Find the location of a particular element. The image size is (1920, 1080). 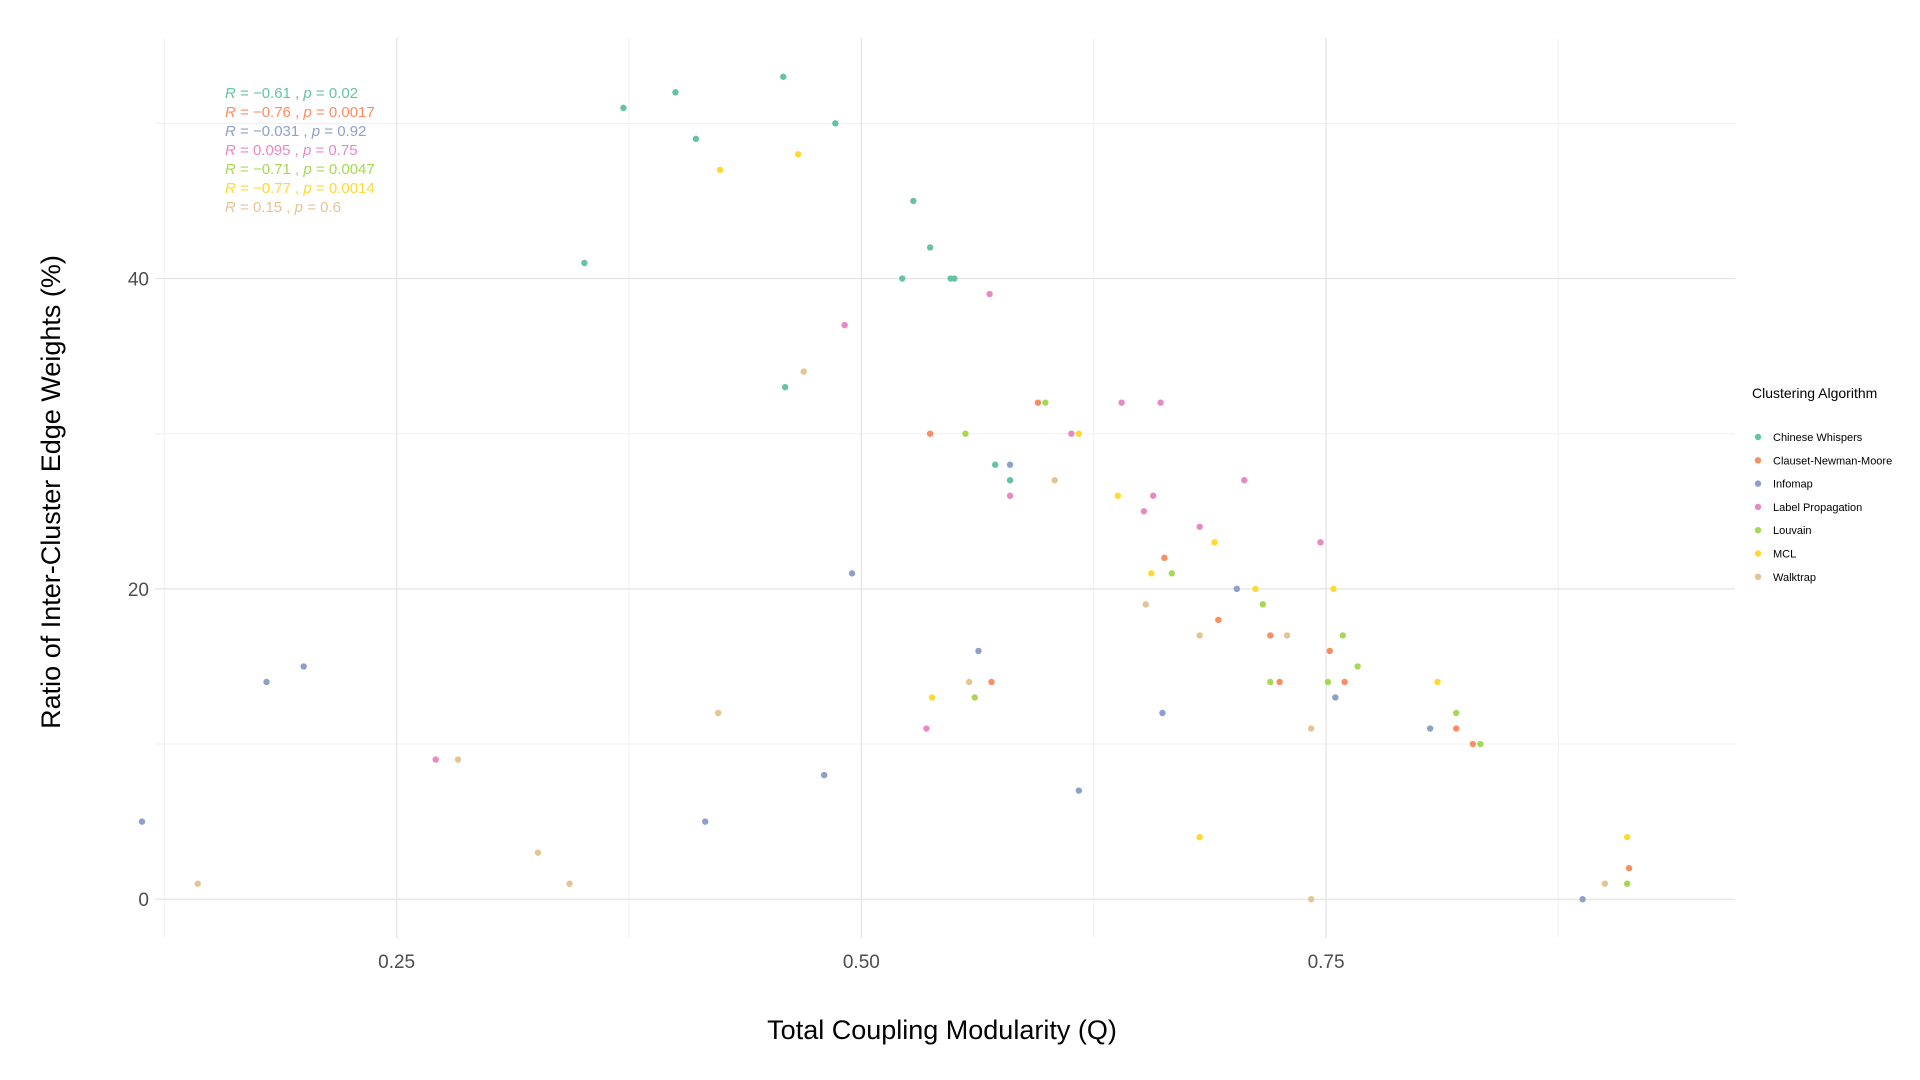

legend-key-walktrap is located at coordinates (1758, 576).